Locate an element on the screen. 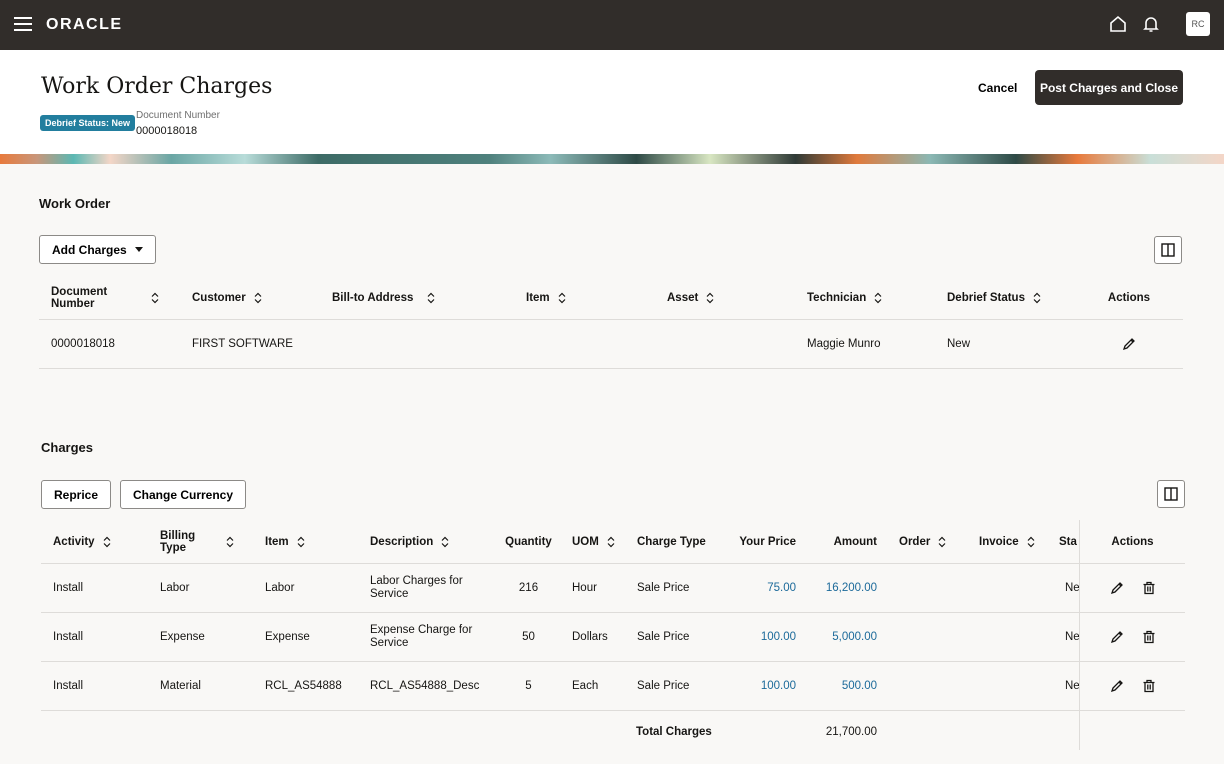  column-header-text: Charge Type is located at coordinates (671, 541).